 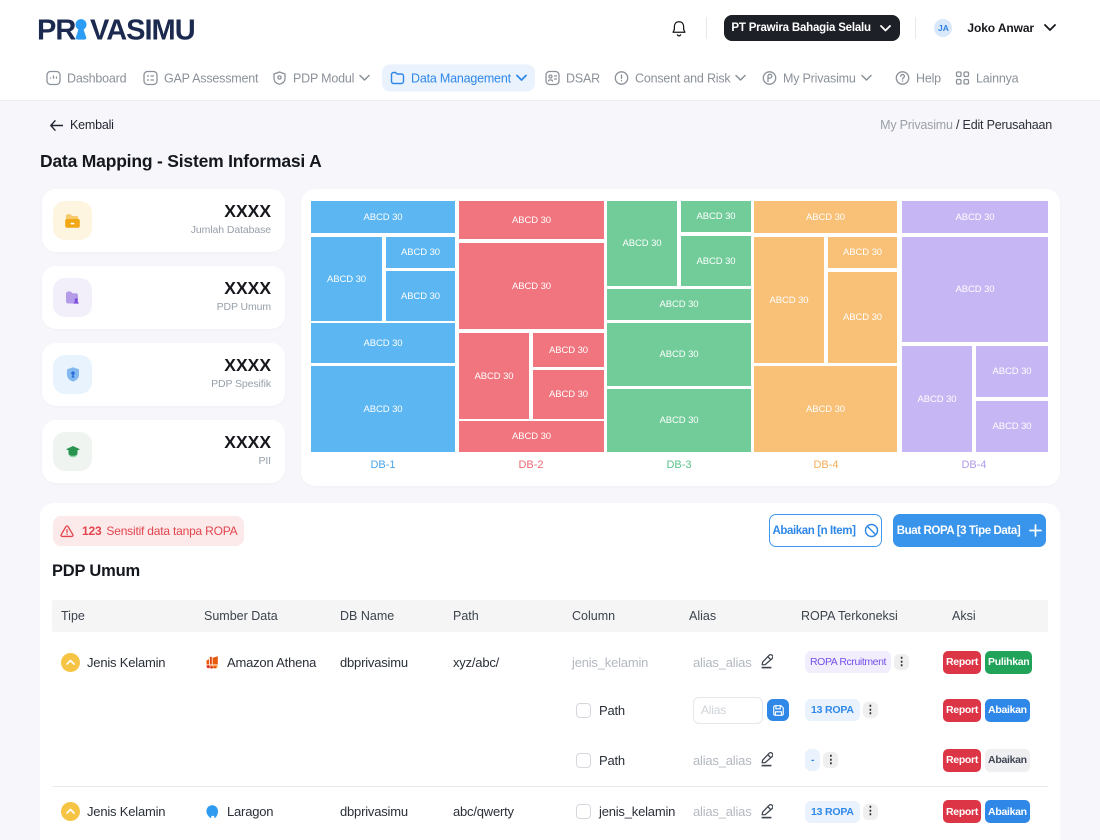 I want to click on svg-text: PR, so click(x=57, y=30).